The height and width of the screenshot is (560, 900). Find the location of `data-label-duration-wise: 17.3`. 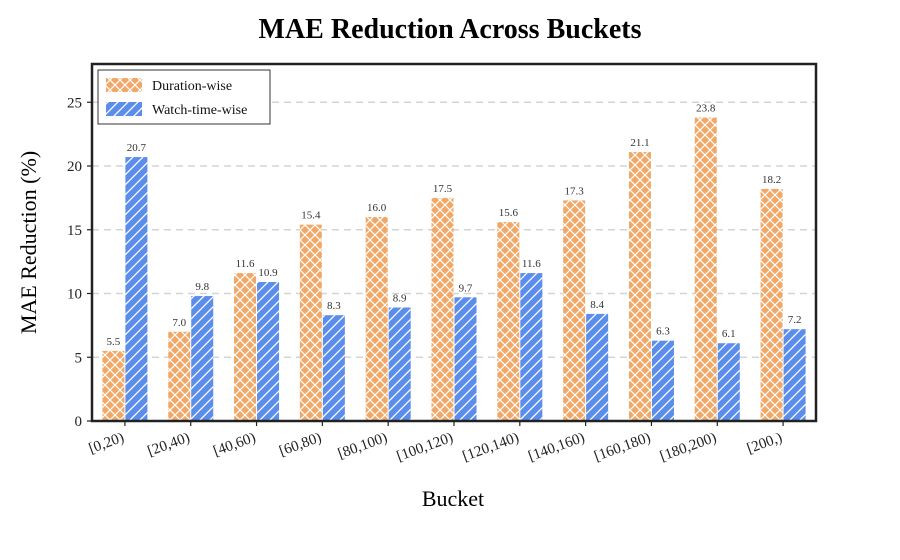

data-label-duration-wise: 17.3 is located at coordinates (575, 191).